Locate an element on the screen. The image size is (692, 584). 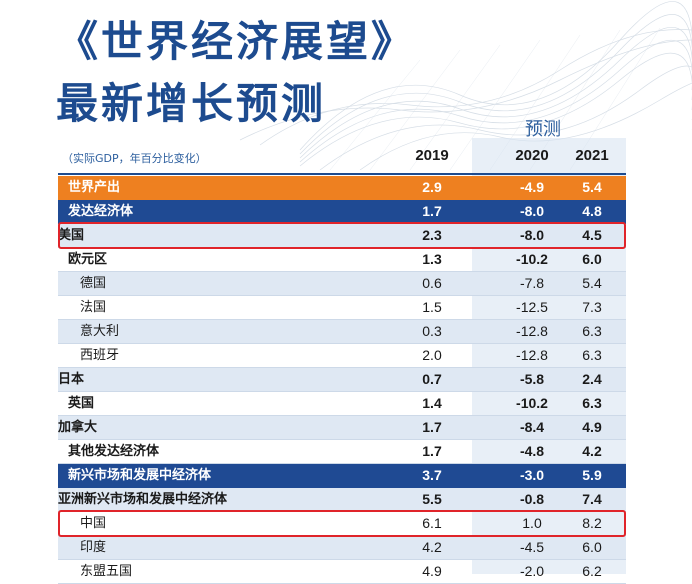
table-row: 法国 1.5 -12.5 7.3 is located at coordinates (342, 308).